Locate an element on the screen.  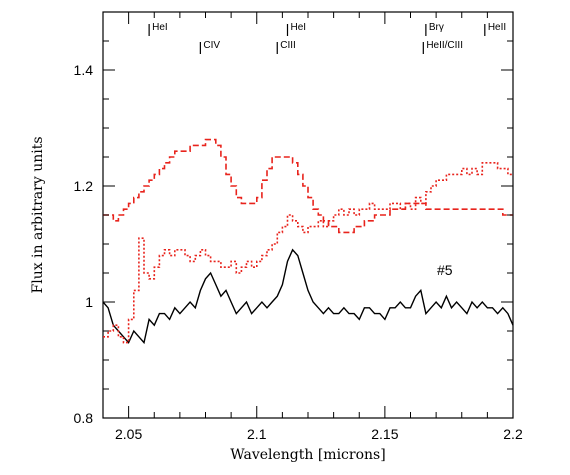
line-markers: HeI CIV HeI CIII Brγ HeII/CIII HeII is located at coordinates (327, 38).